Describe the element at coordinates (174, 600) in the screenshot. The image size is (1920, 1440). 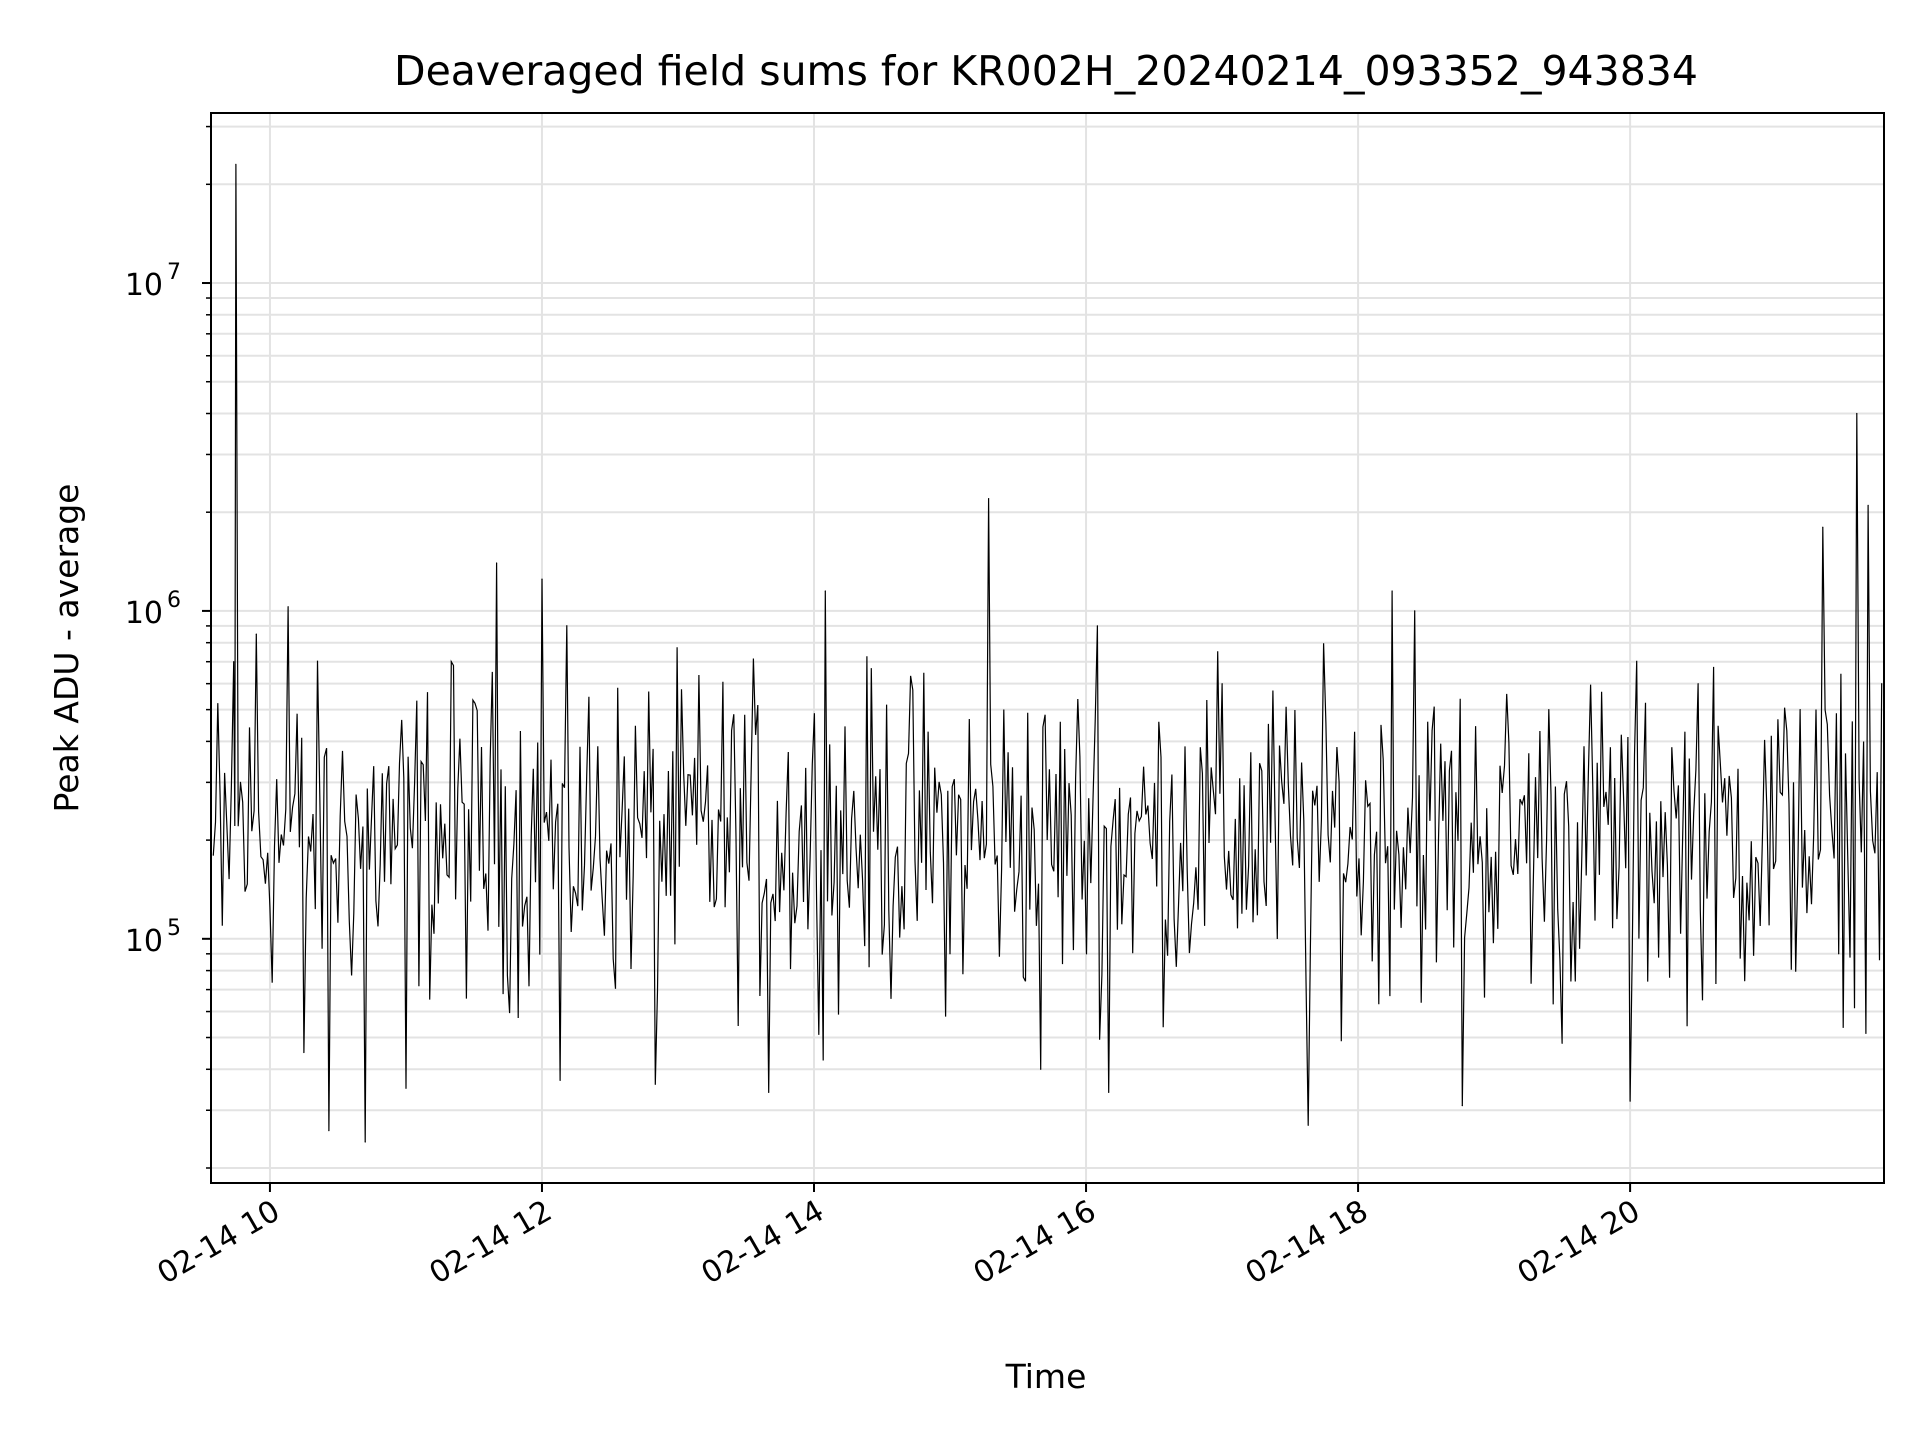
I see `y-tick-exponent: 6` at that location.